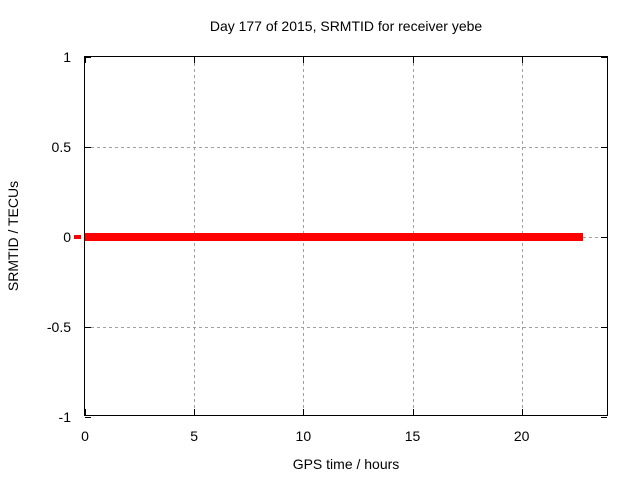  What do you see at coordinates (77, 237) in the screenshot?
I see `series-start-dash` at bounding box center [77, 237].